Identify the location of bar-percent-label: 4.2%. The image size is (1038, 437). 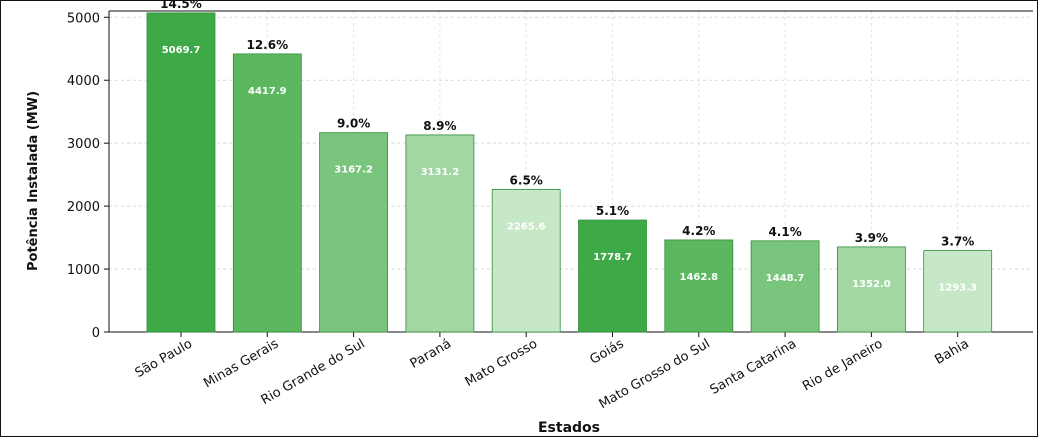
(698, 231).